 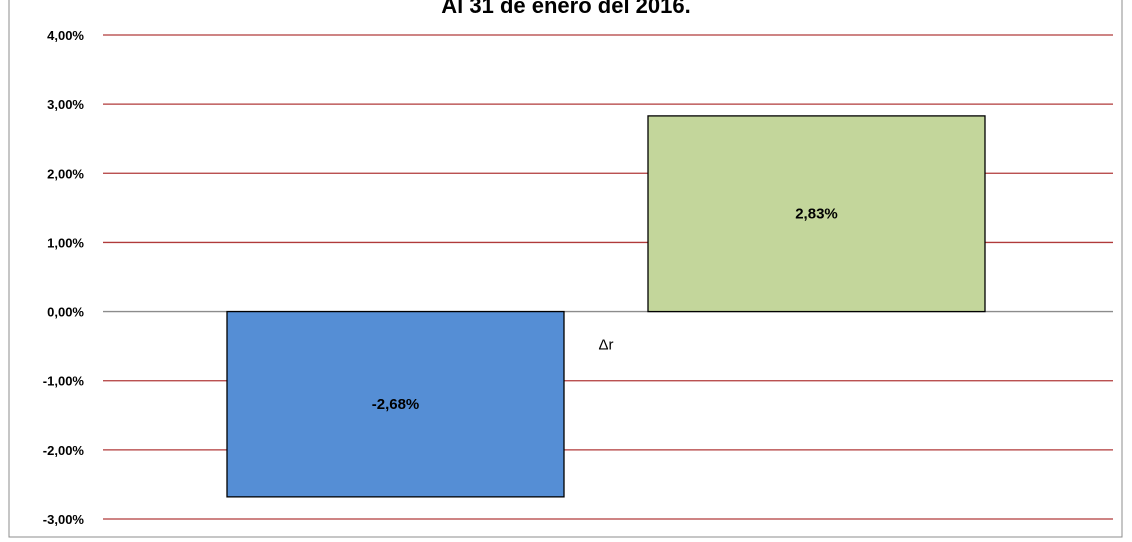 I want to click on y-tick-label: -2,00%, so click(x=64, y=450).